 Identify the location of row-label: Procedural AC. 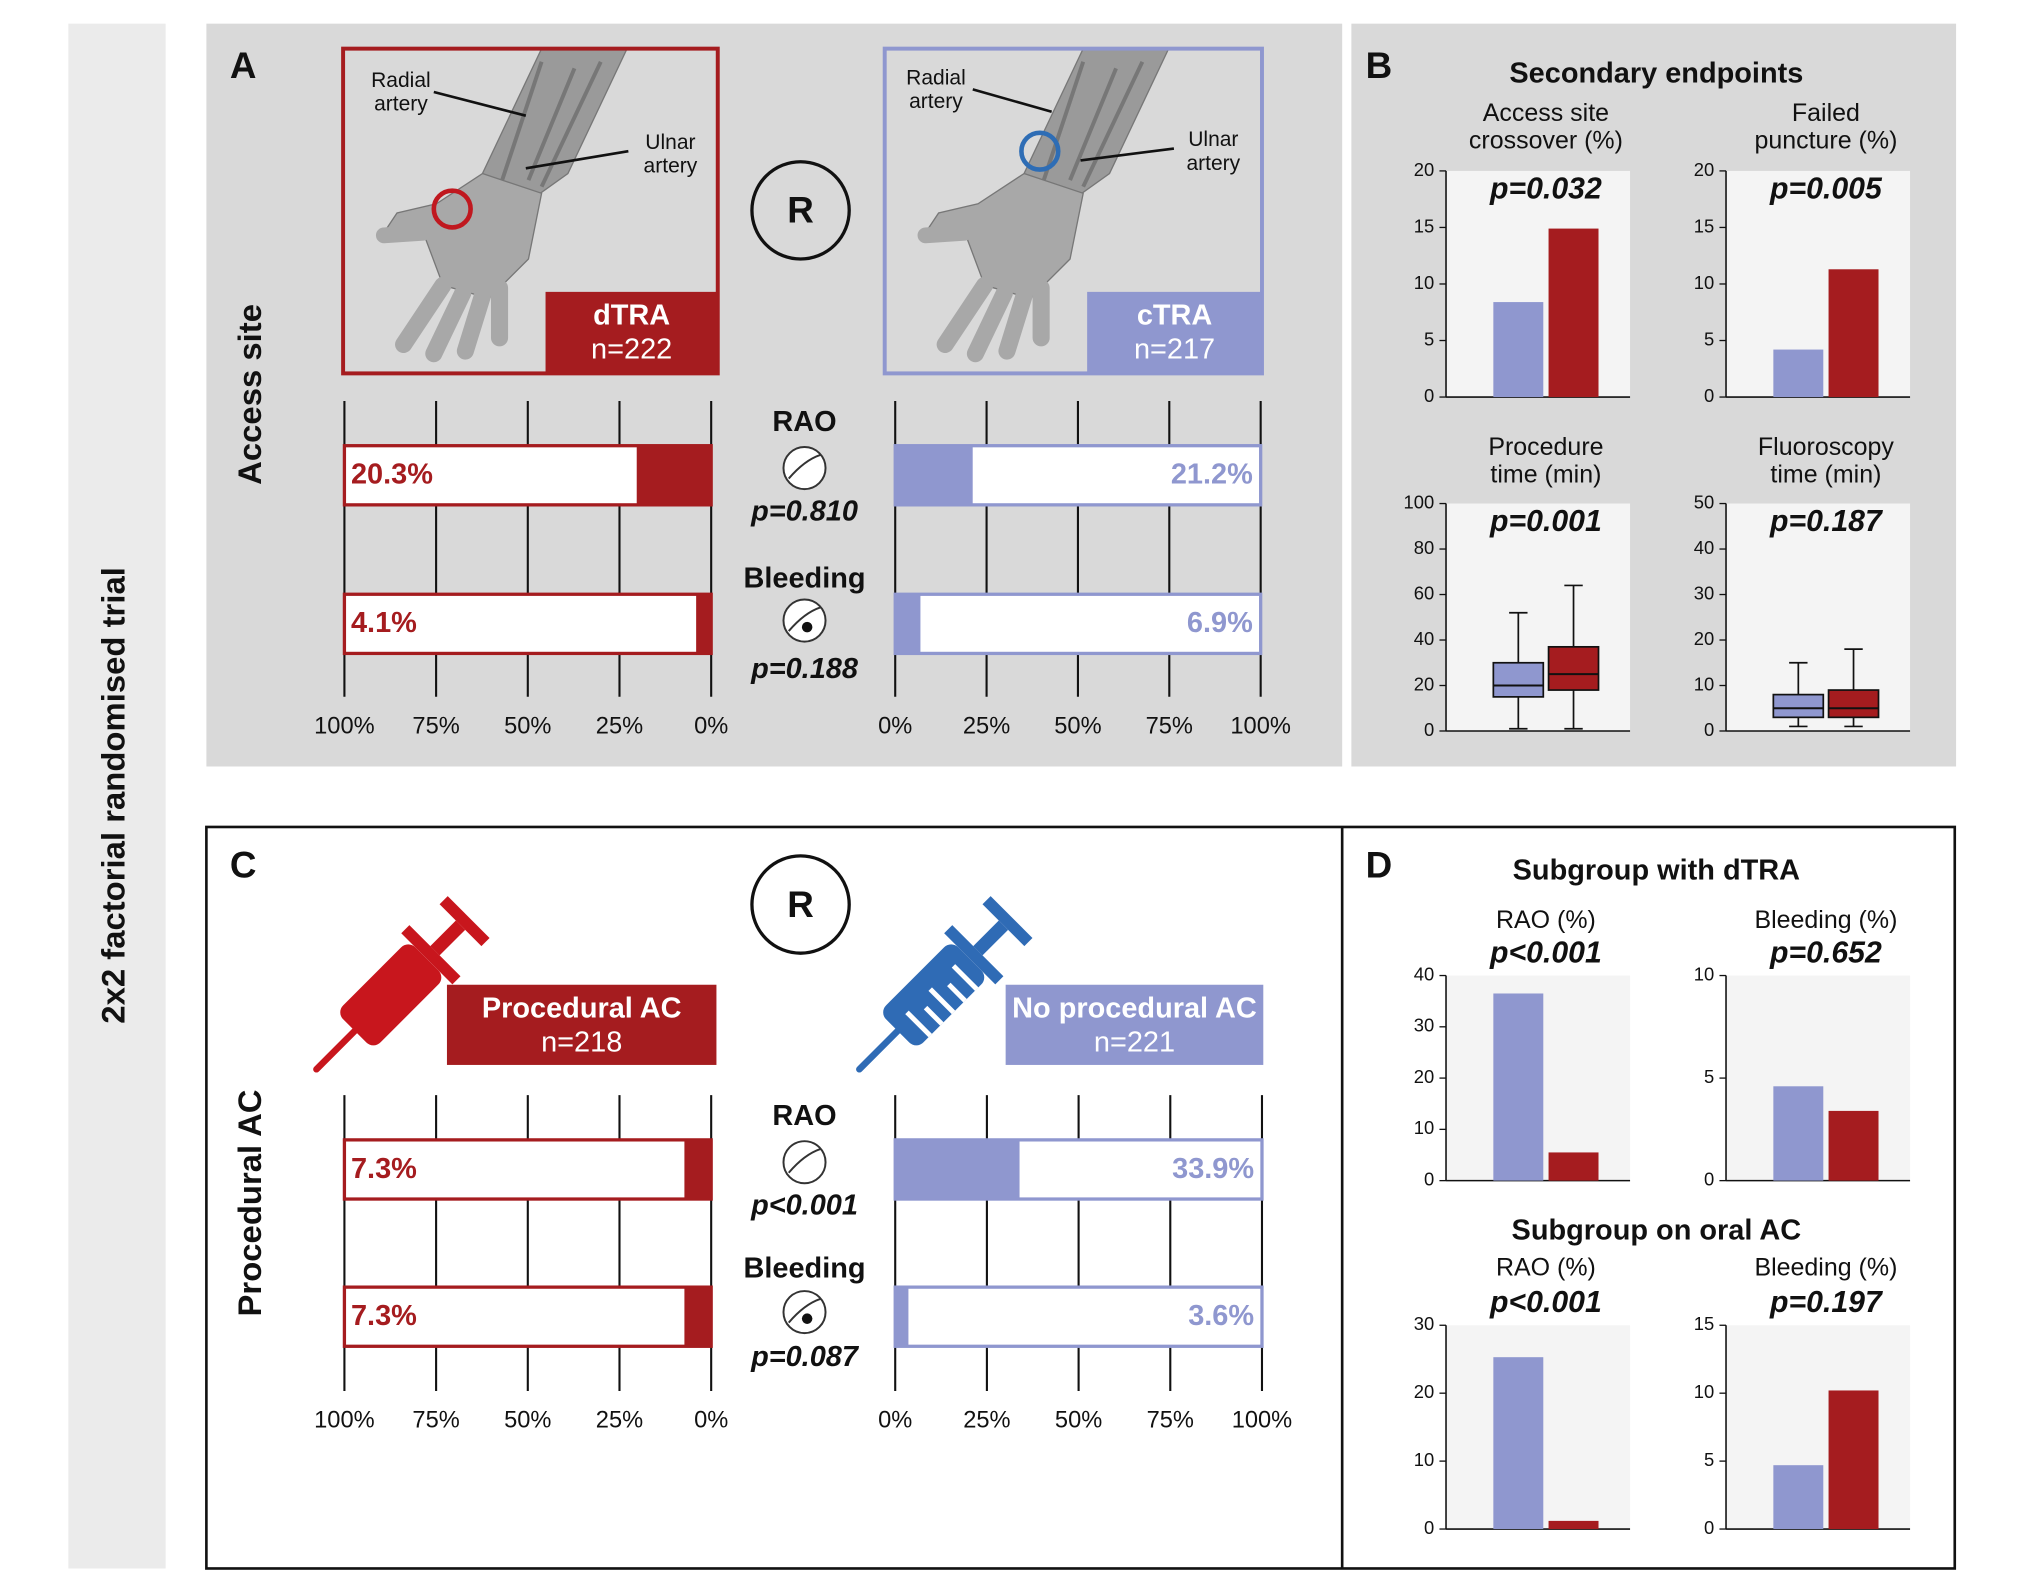
(249, 1202).